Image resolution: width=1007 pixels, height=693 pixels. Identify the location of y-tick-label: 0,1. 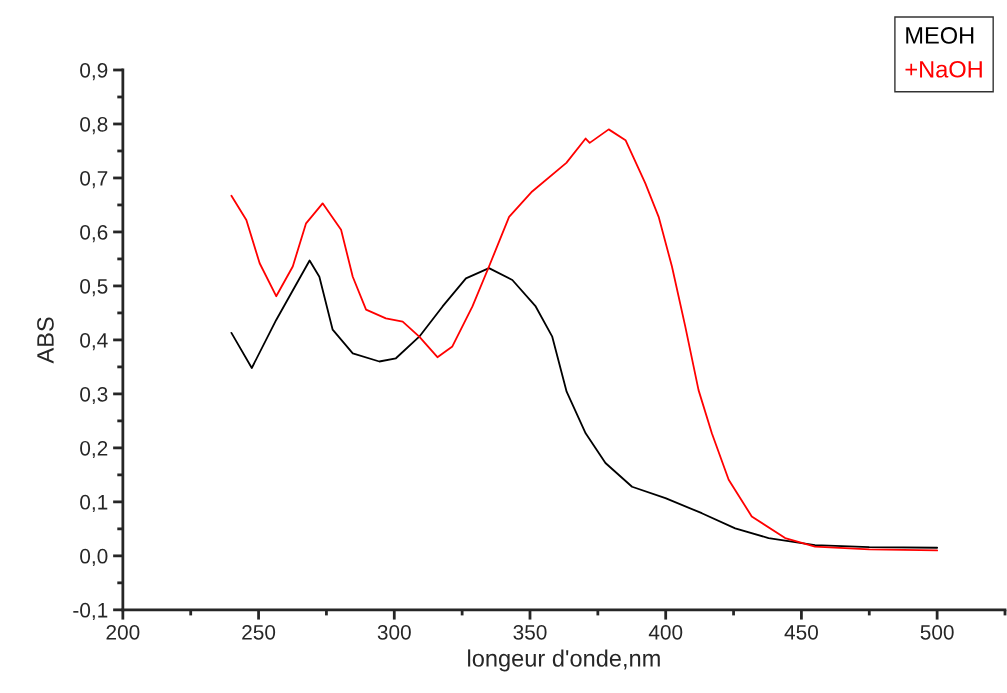
(94, 503).